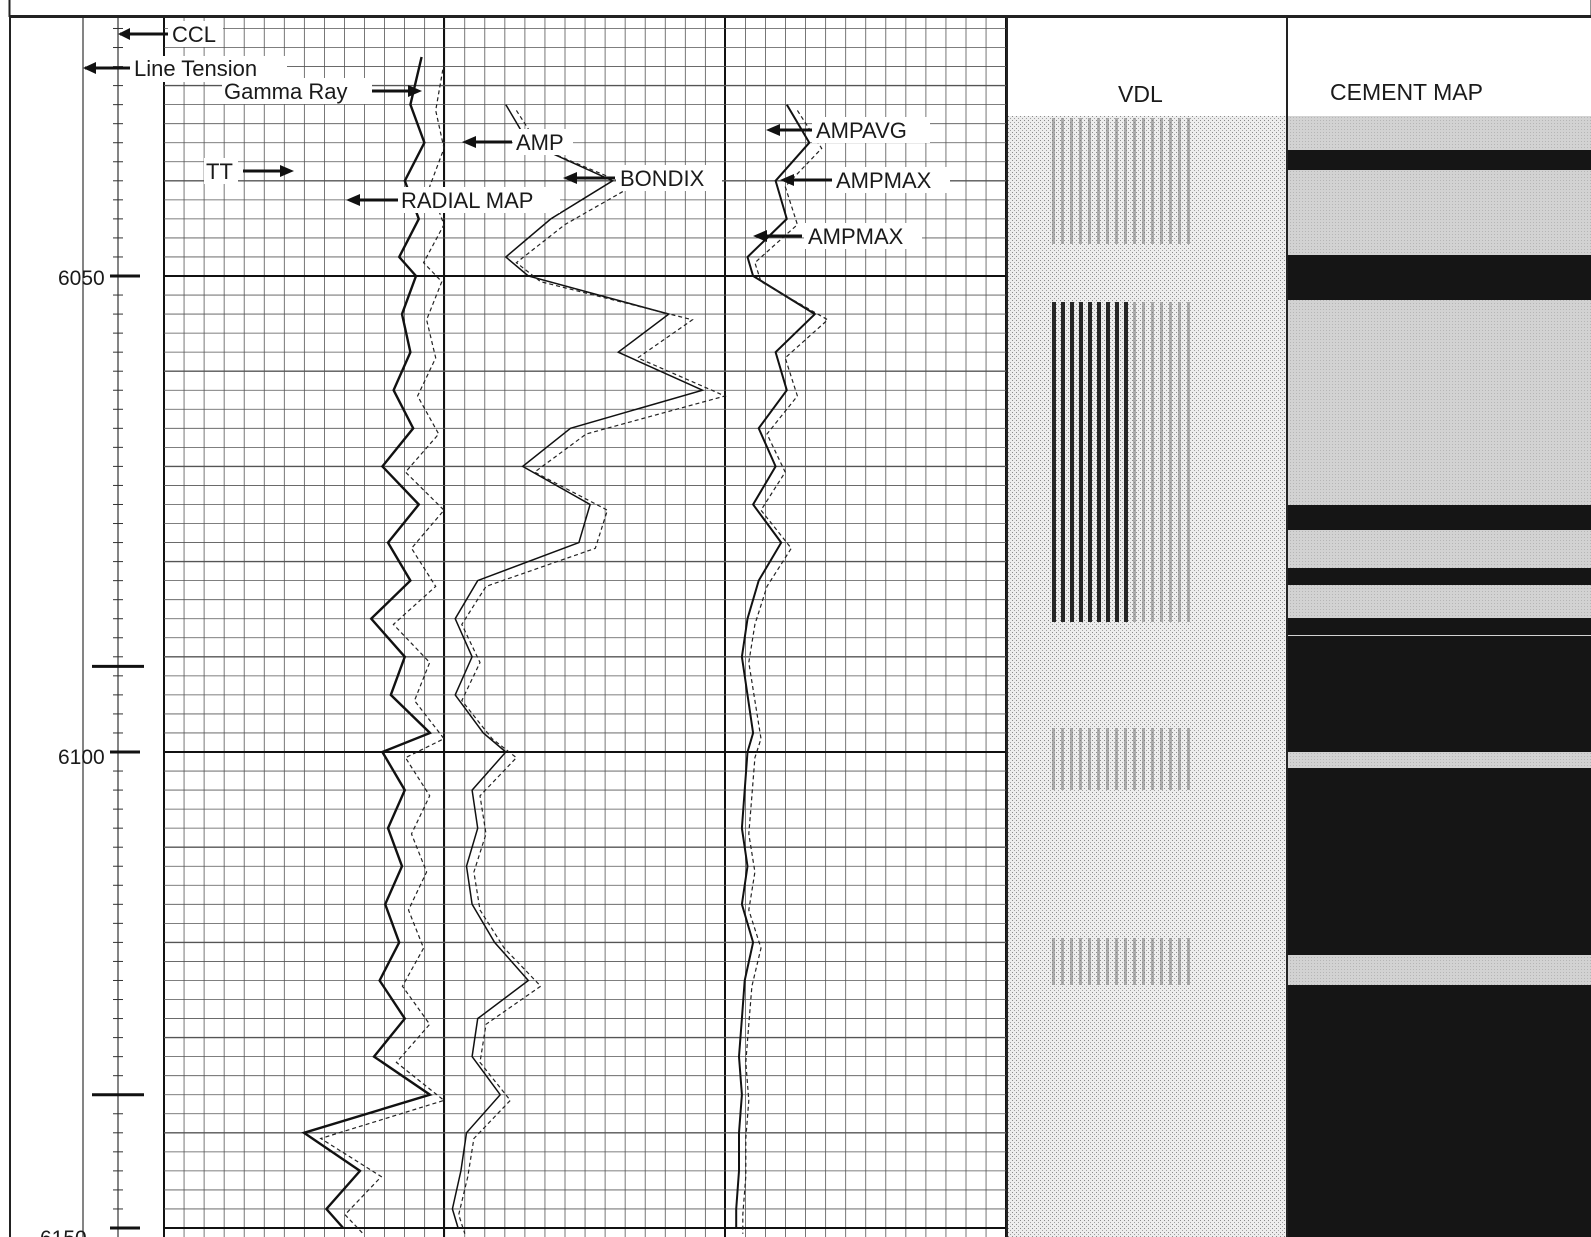 The height and width of the screenshot is (1237, 1591). I want to click on amp-label-group: AMP, so click(517, 142).